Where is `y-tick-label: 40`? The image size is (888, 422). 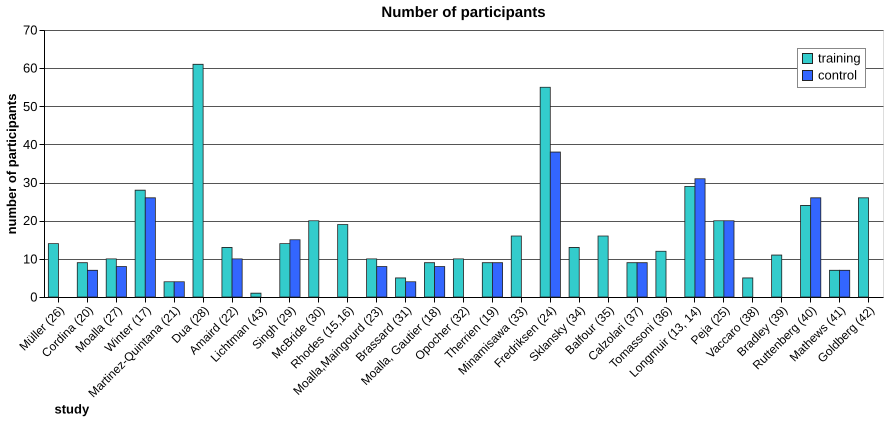 y-tick-label: 40 is located at coordinates (30, 144).